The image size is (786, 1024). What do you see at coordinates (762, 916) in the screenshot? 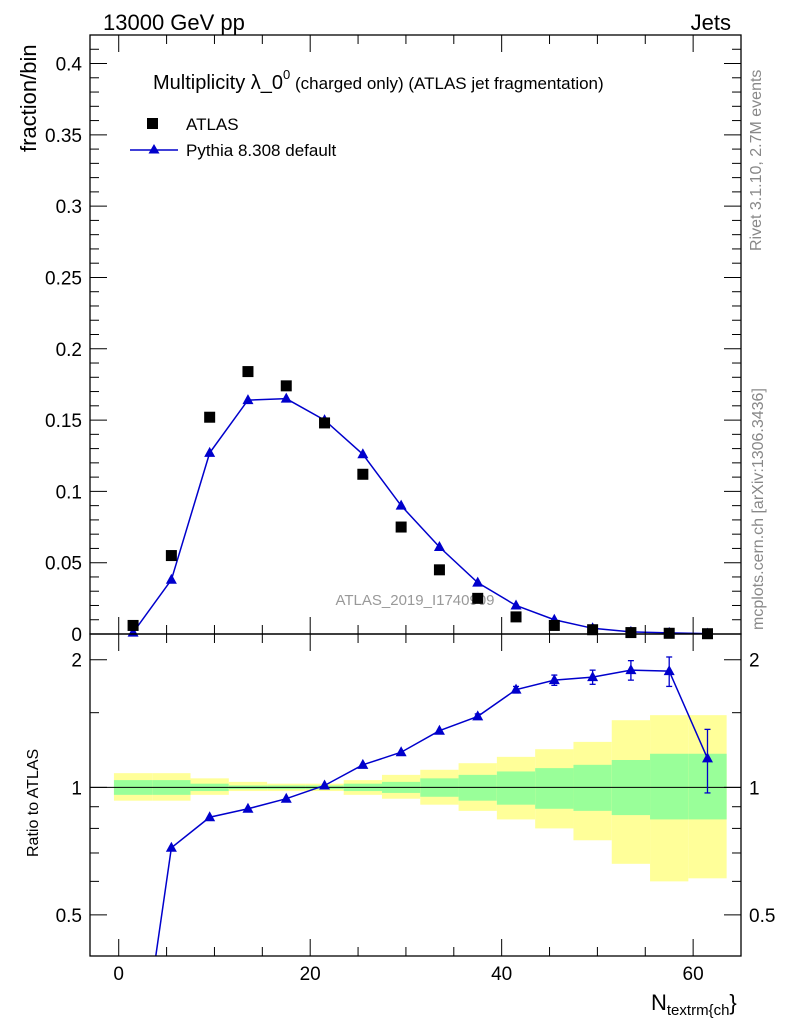
I see `ratio-y-tick-label-right: 0.5` at bounding box center [762, 916].